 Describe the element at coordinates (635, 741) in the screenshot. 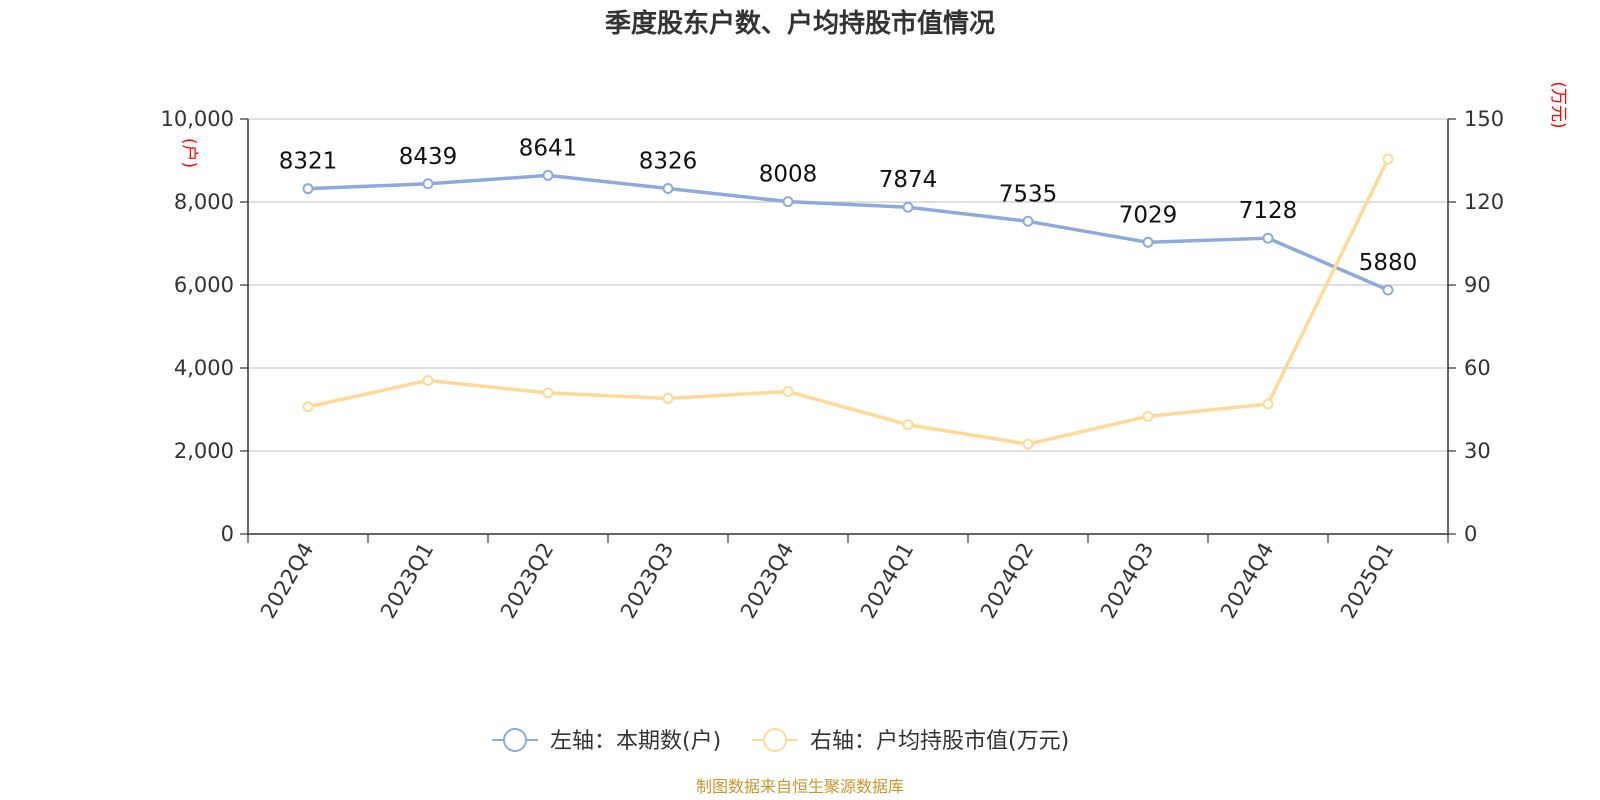

I see `legend-label-1: 左轴：本期数(户)` at that location.